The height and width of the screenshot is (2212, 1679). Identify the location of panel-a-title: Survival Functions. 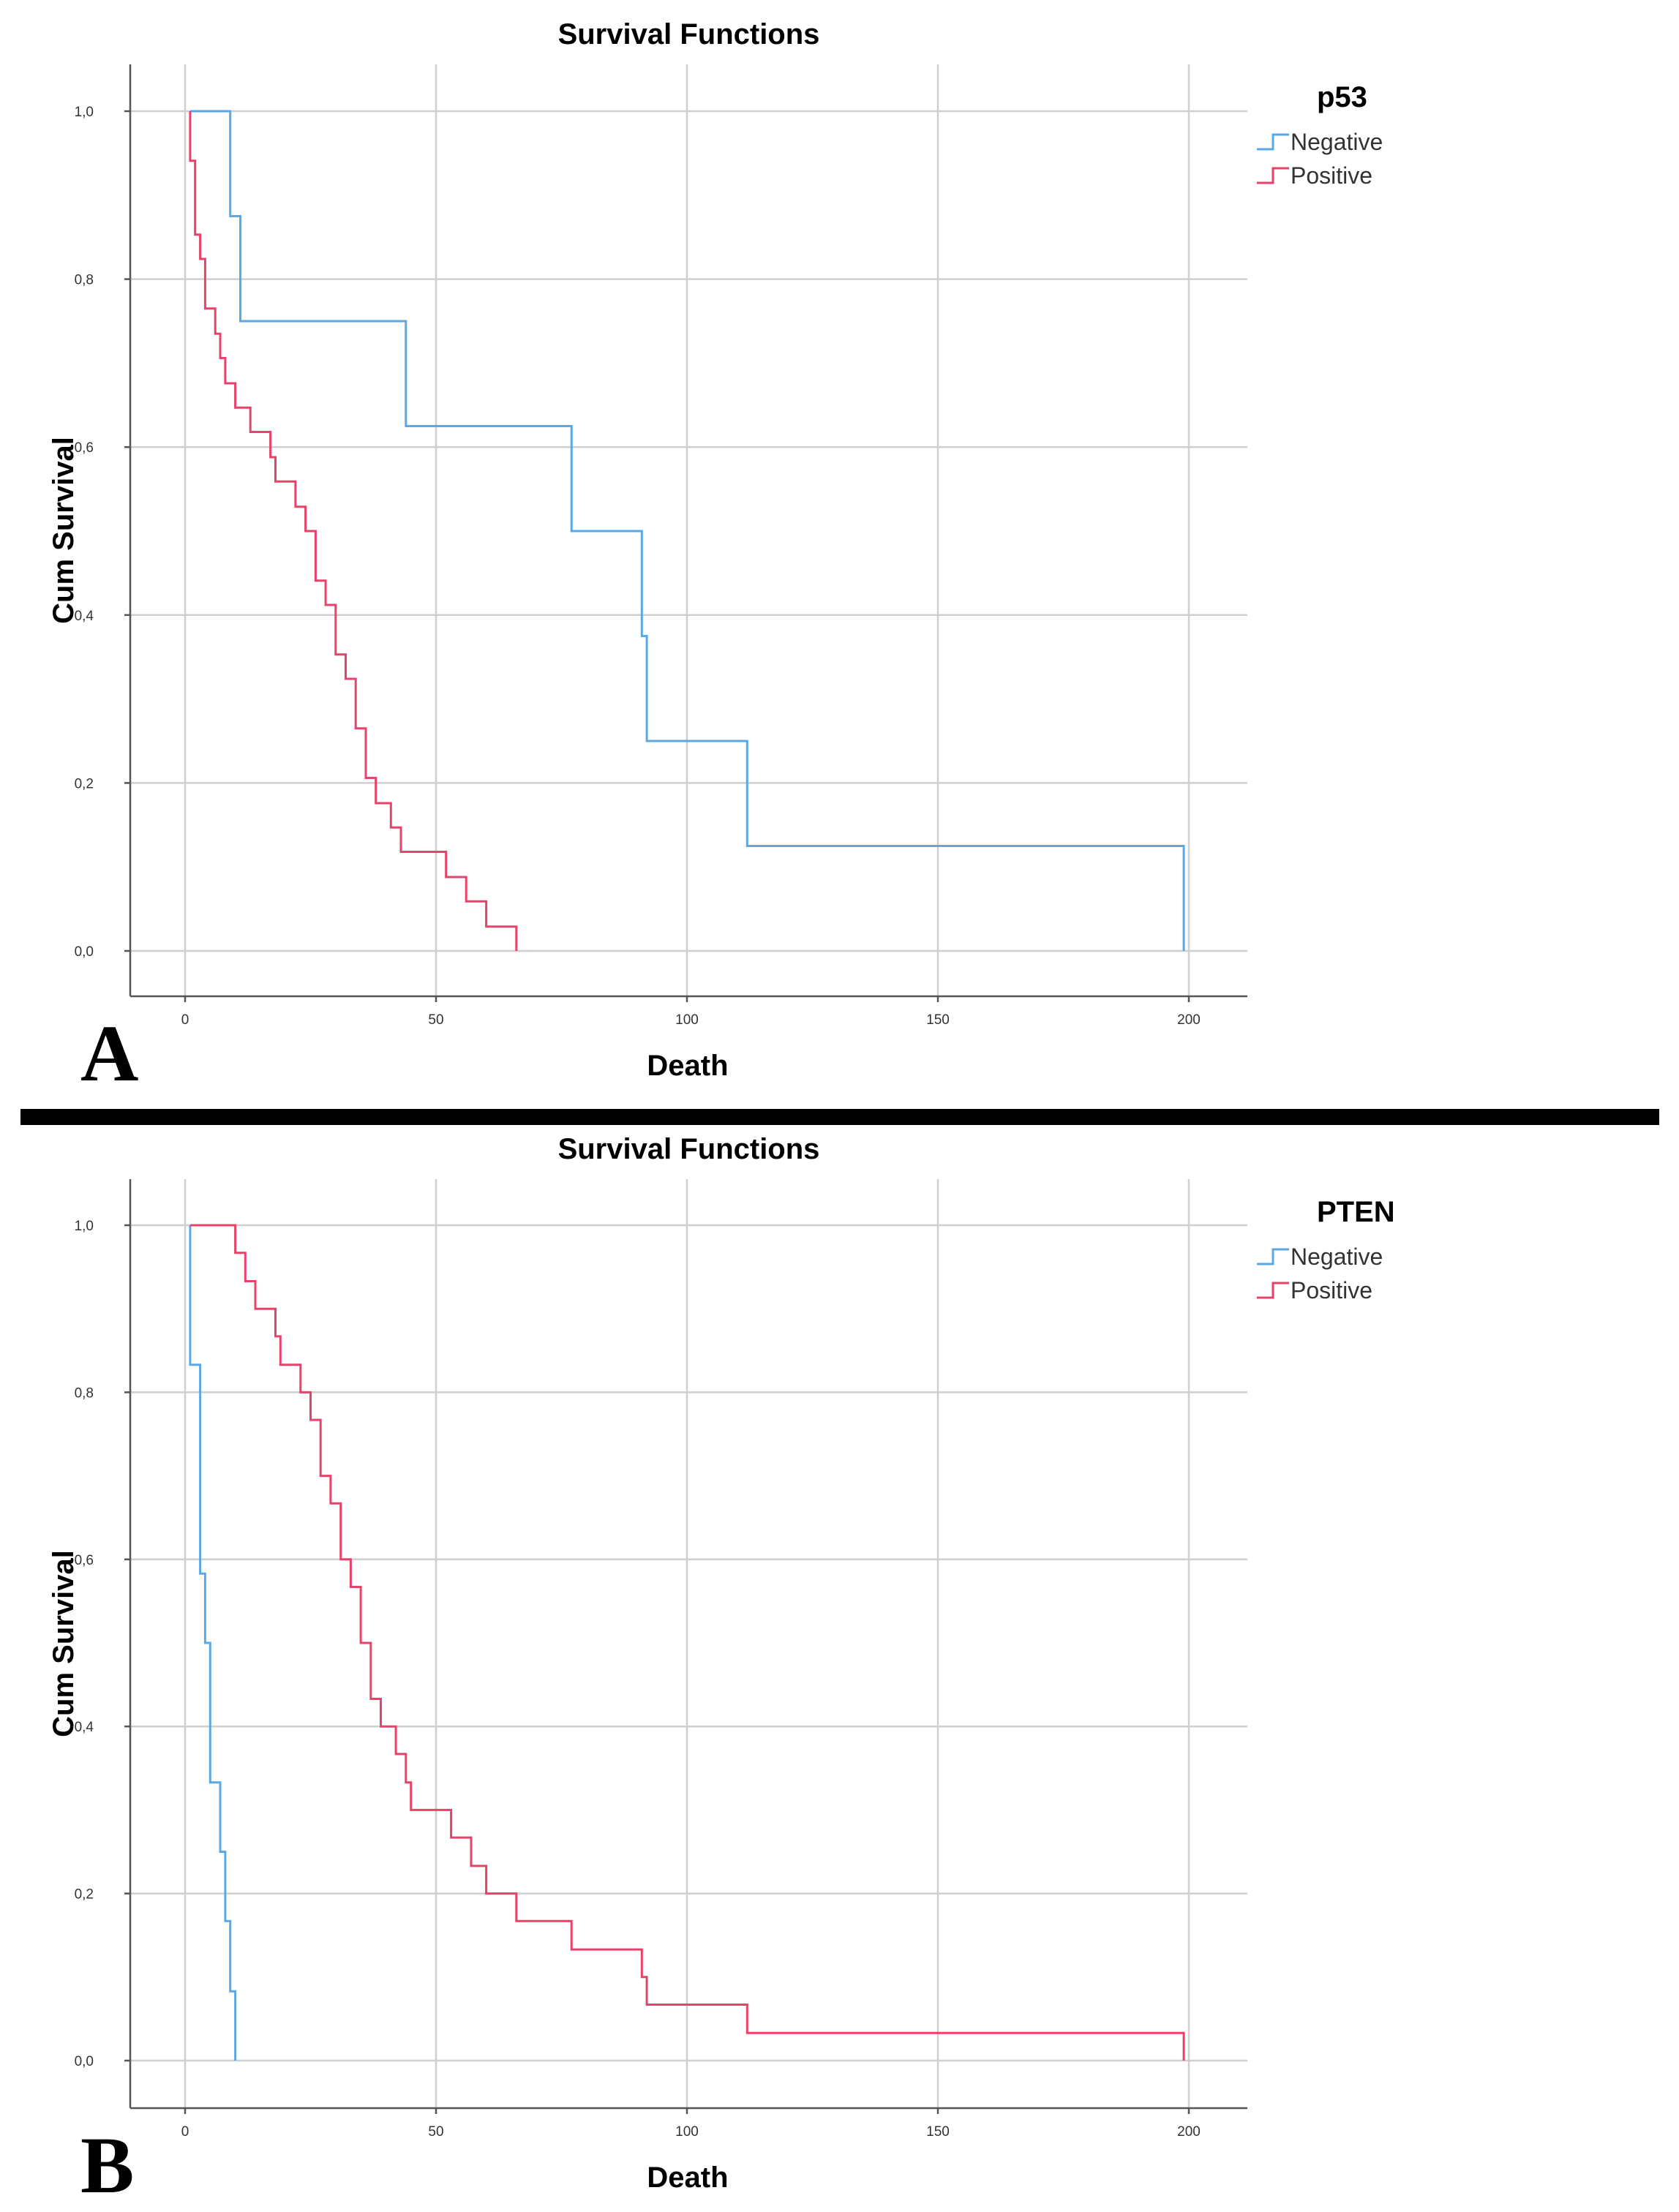
(689, 34).